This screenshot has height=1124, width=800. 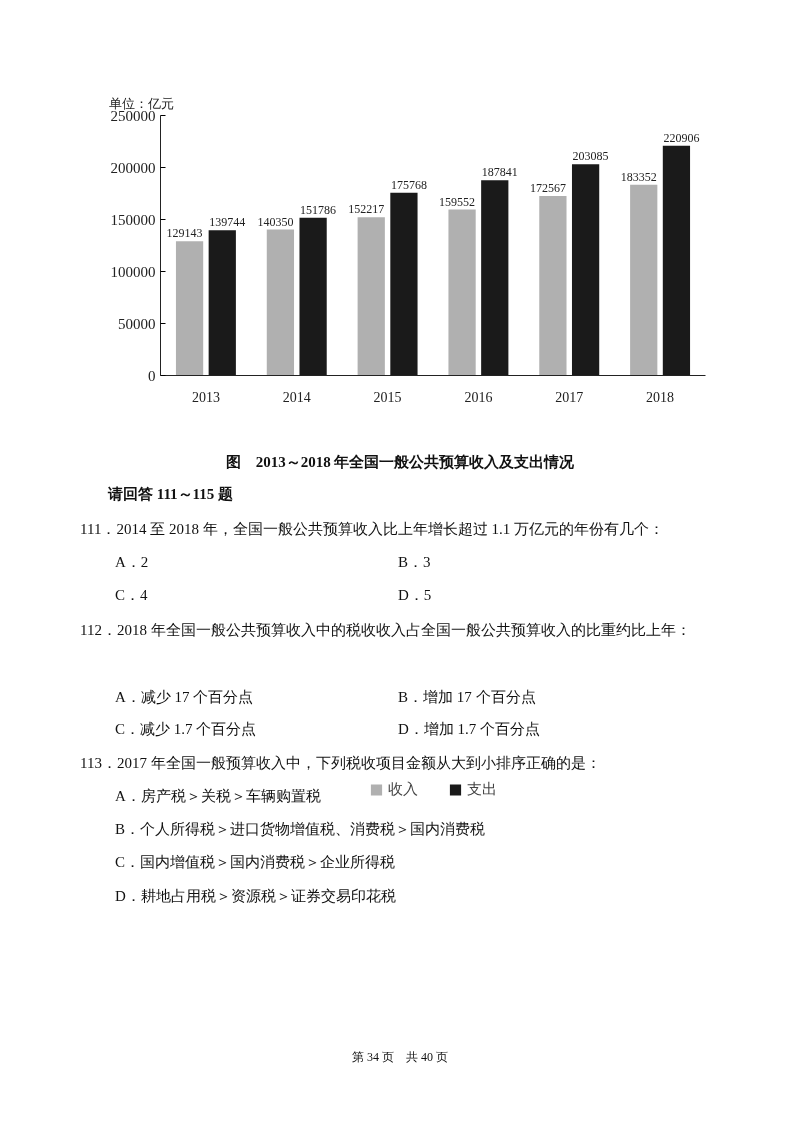 What do you see at coordinates (372, 529) in the screenshot?
I see `text: 111．2014 至 2018 年，全国一般公共预算收入比上年增长超过 1.1 万亿元的年份有几个：` at bounding box center [372, 529].